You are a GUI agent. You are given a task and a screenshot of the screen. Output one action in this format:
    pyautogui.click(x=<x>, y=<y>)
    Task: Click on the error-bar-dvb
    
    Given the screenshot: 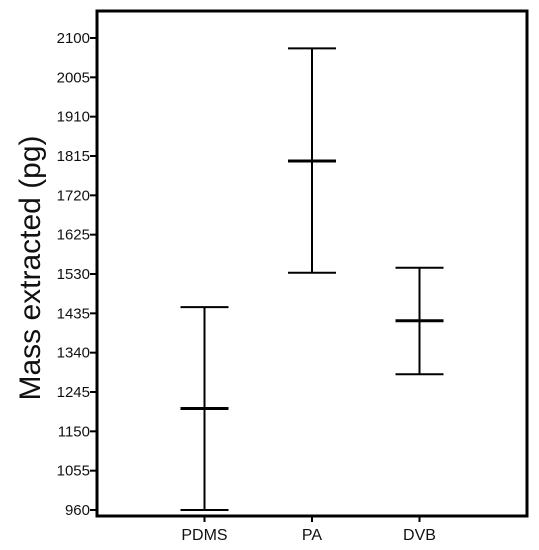 What is the action you would take?
    pyautogui.click(x=419, y=321)
    